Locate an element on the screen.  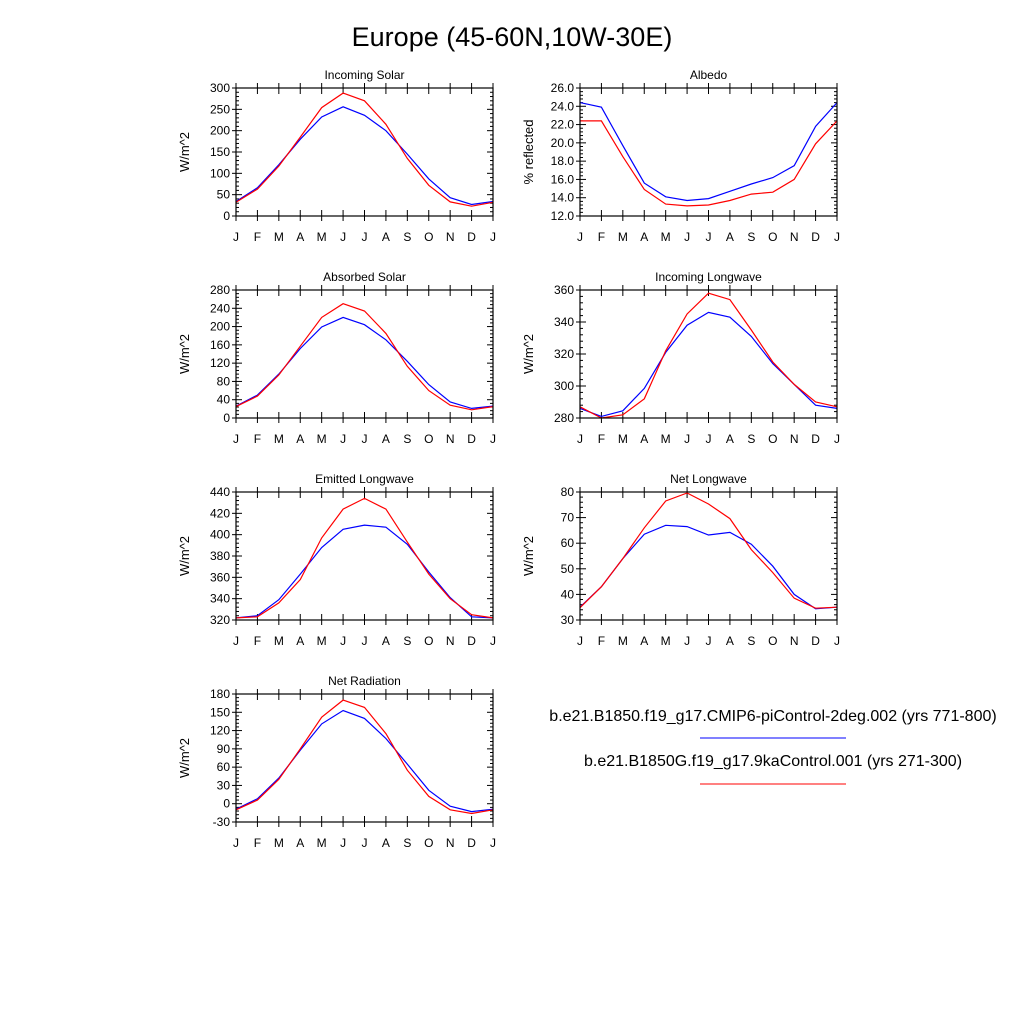
panel-title: Incoming Solar is located at coordinates (364, 75).